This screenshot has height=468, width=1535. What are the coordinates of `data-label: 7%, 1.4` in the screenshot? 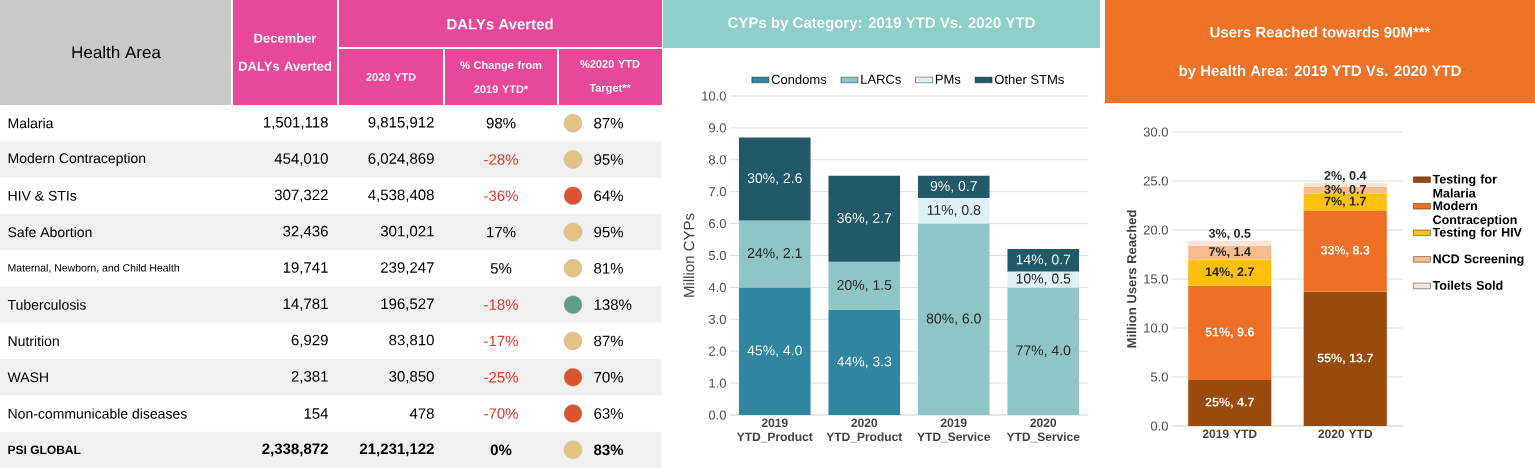 It's located at (1230, 252).